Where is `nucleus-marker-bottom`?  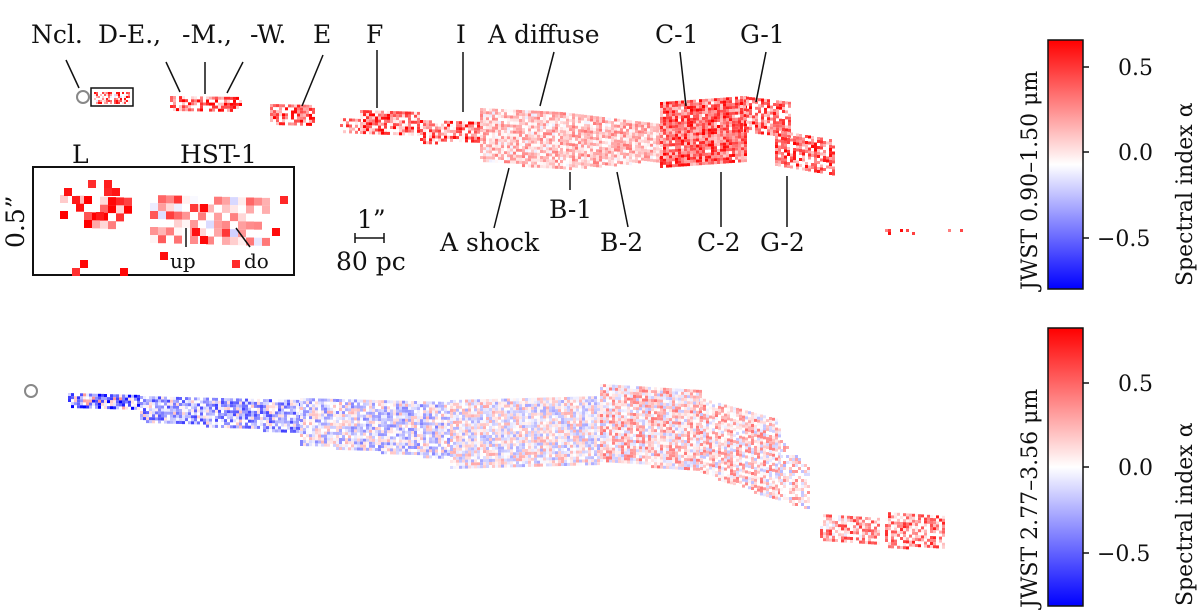
nucleus-marker-bottom is located at coordinates (31, 391).